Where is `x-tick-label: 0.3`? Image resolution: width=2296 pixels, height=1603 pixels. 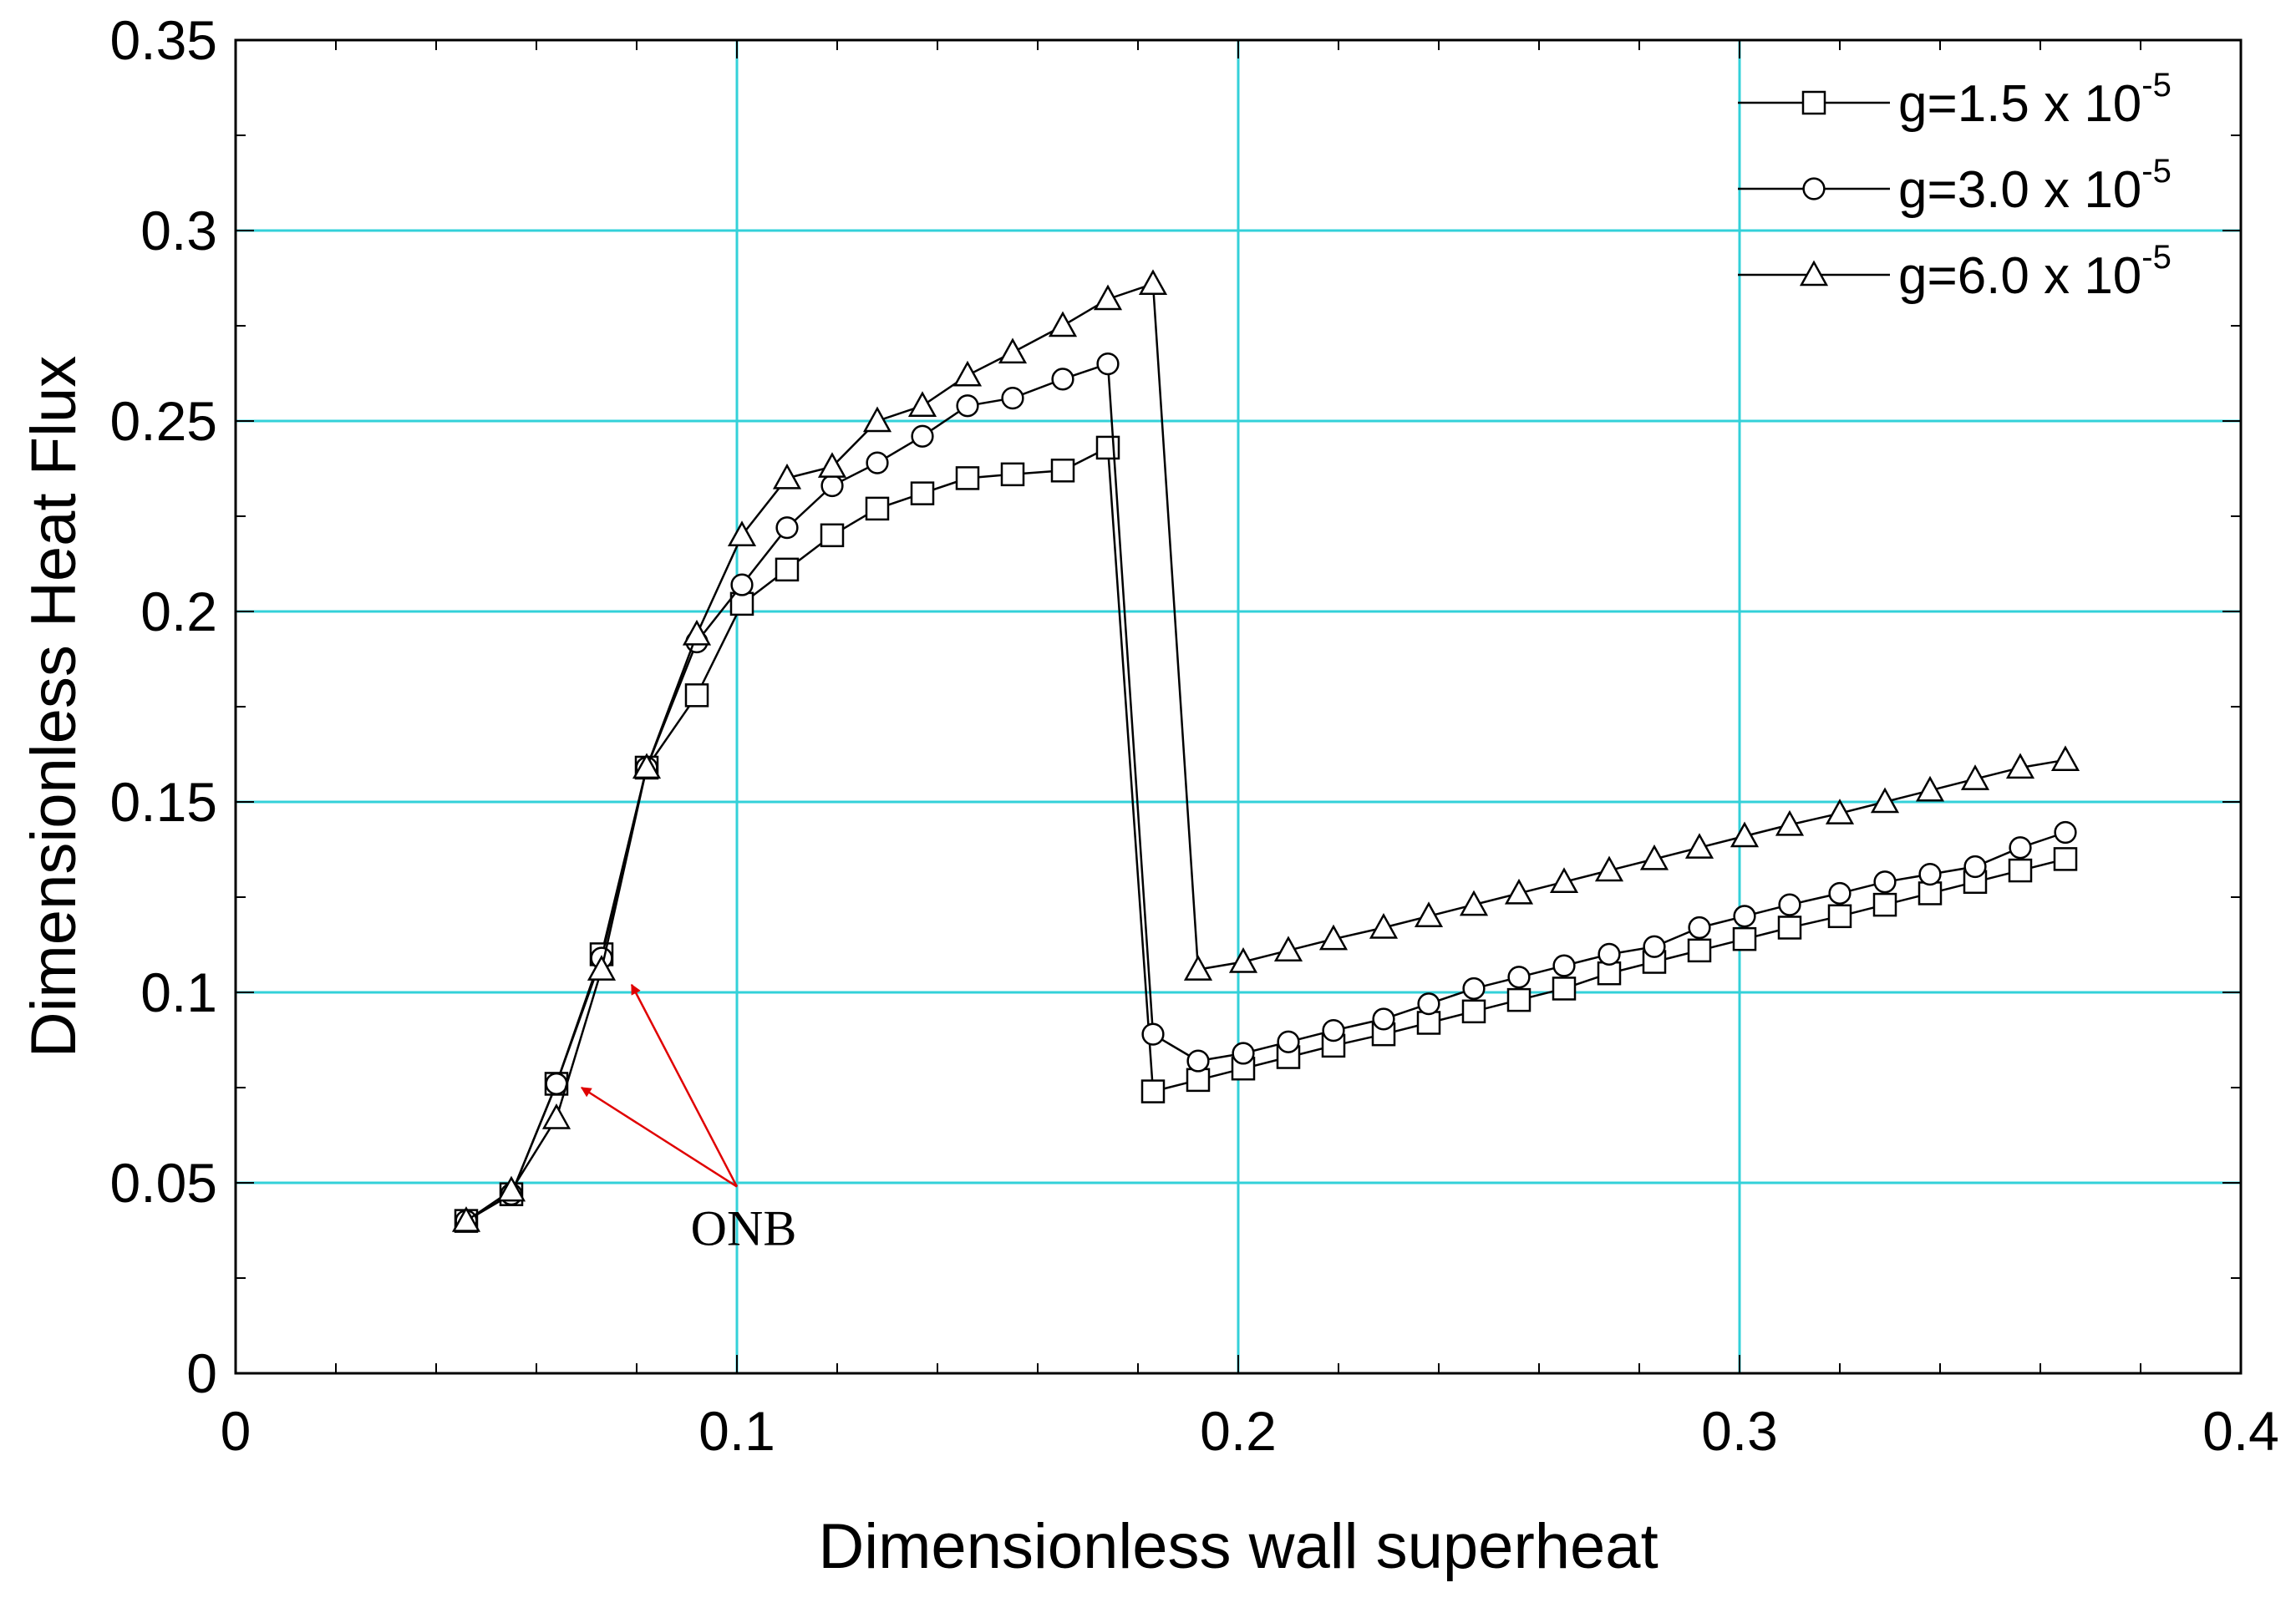
x-tick-label: 0.3 is located at coordinates (1740, 1431).